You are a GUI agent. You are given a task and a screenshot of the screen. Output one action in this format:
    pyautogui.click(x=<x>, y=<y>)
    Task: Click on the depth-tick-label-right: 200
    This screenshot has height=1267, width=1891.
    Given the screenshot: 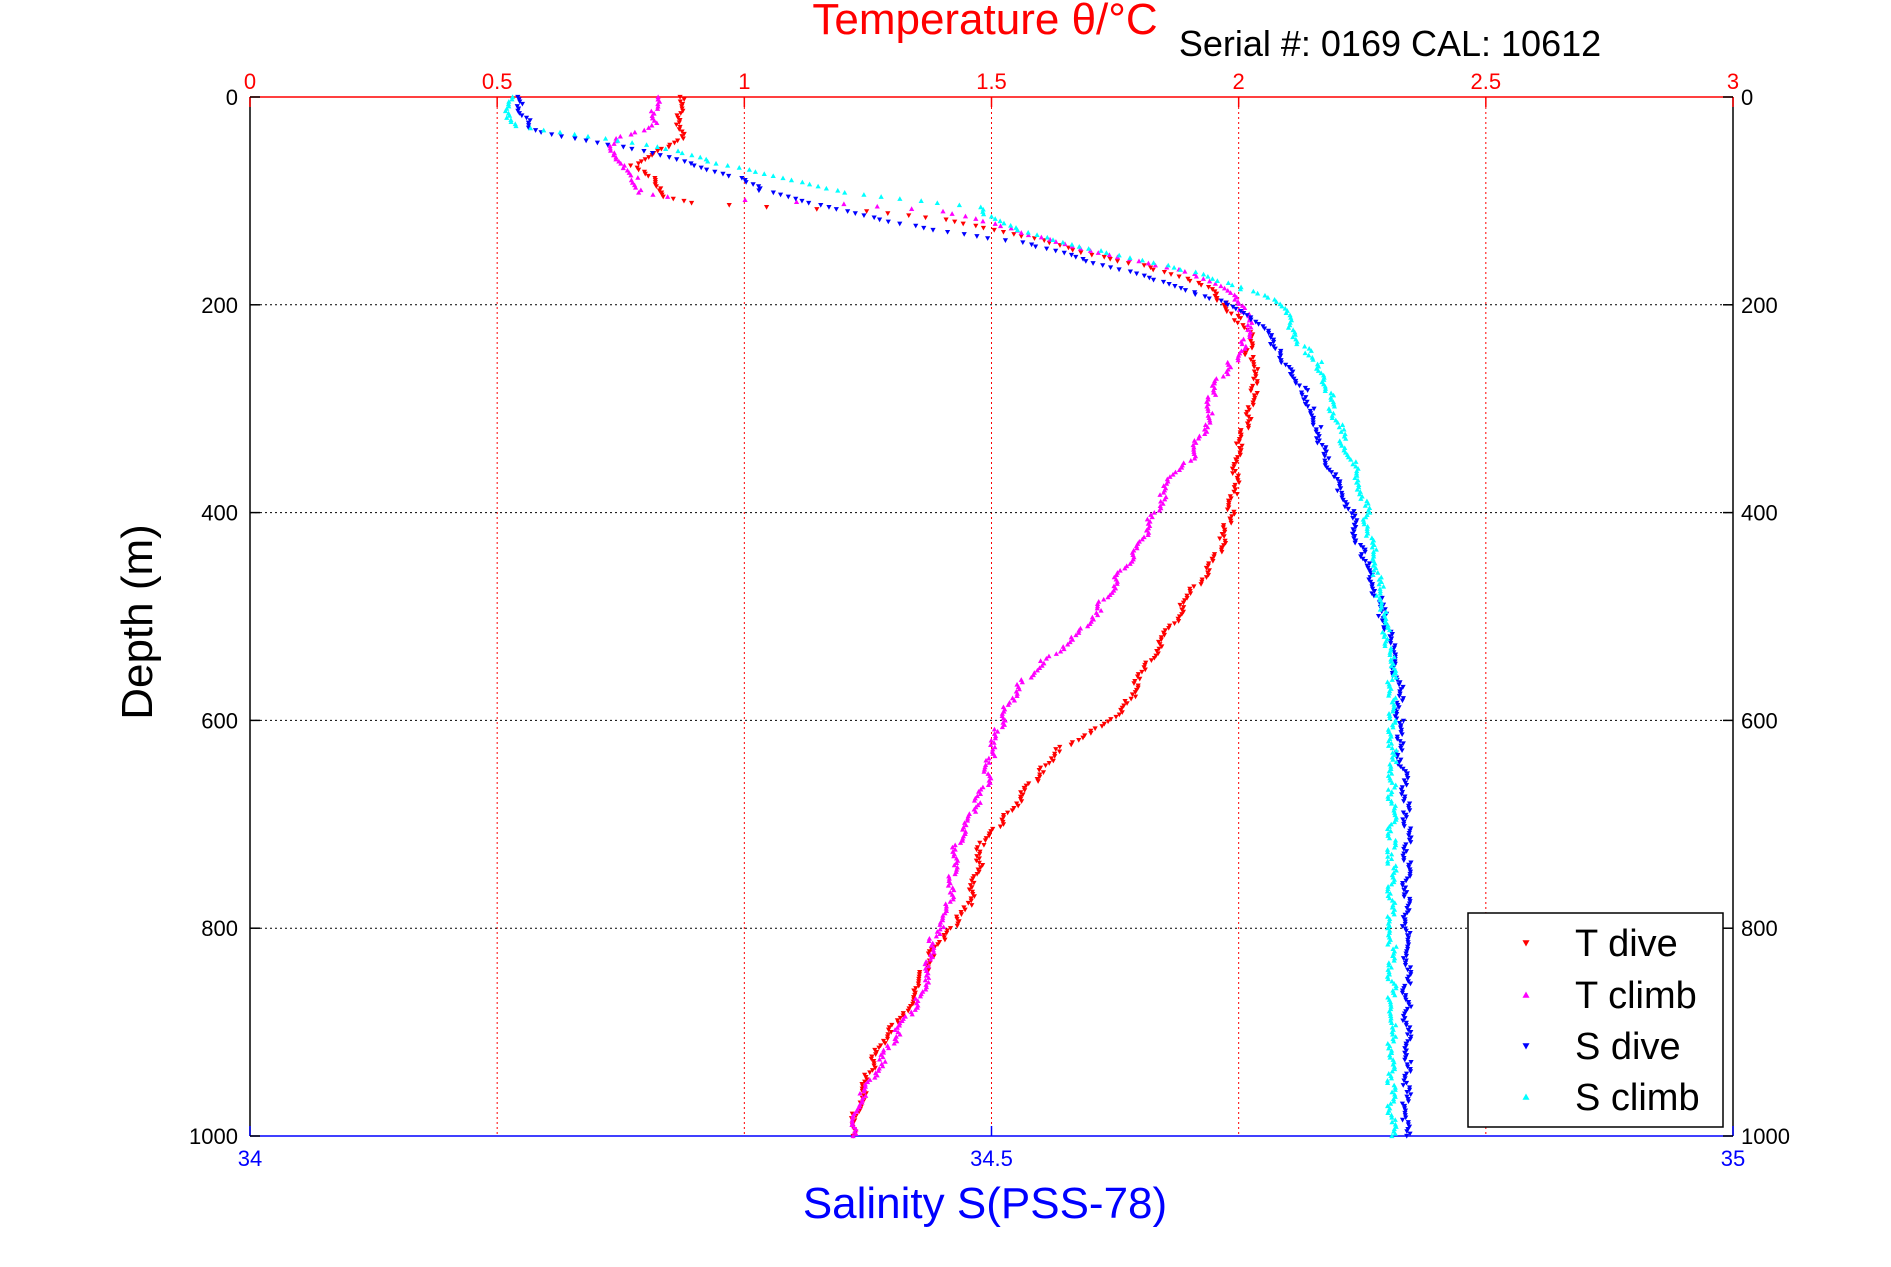 What is the action you would take?
    pyautogui.click(x=1759, y=305)
    